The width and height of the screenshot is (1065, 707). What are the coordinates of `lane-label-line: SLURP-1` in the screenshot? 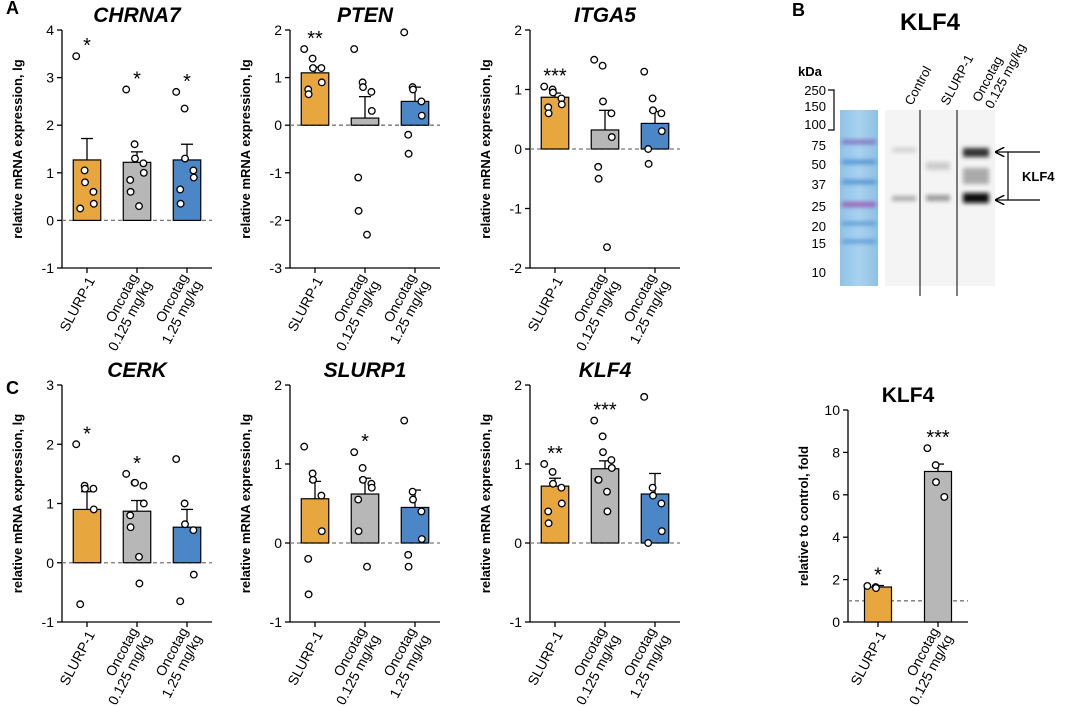 It's located at (956, 80).